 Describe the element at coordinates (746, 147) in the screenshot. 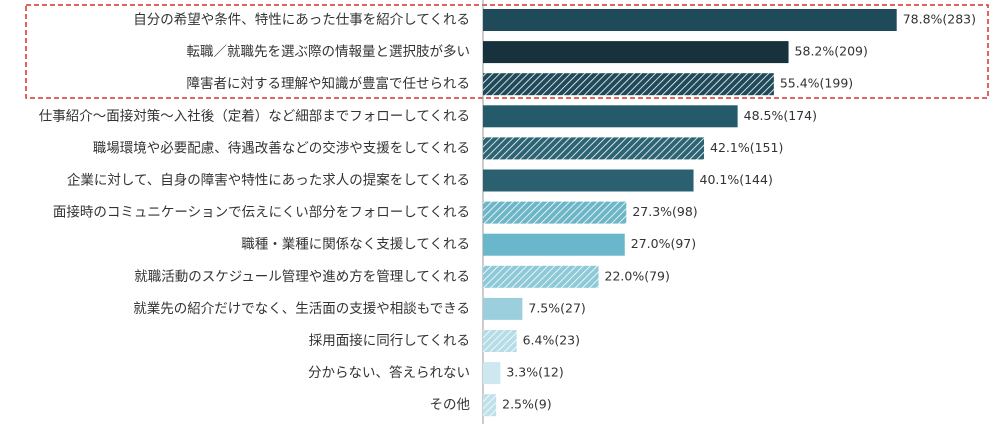

I see `value-label: 42.1%(151)` at that location.